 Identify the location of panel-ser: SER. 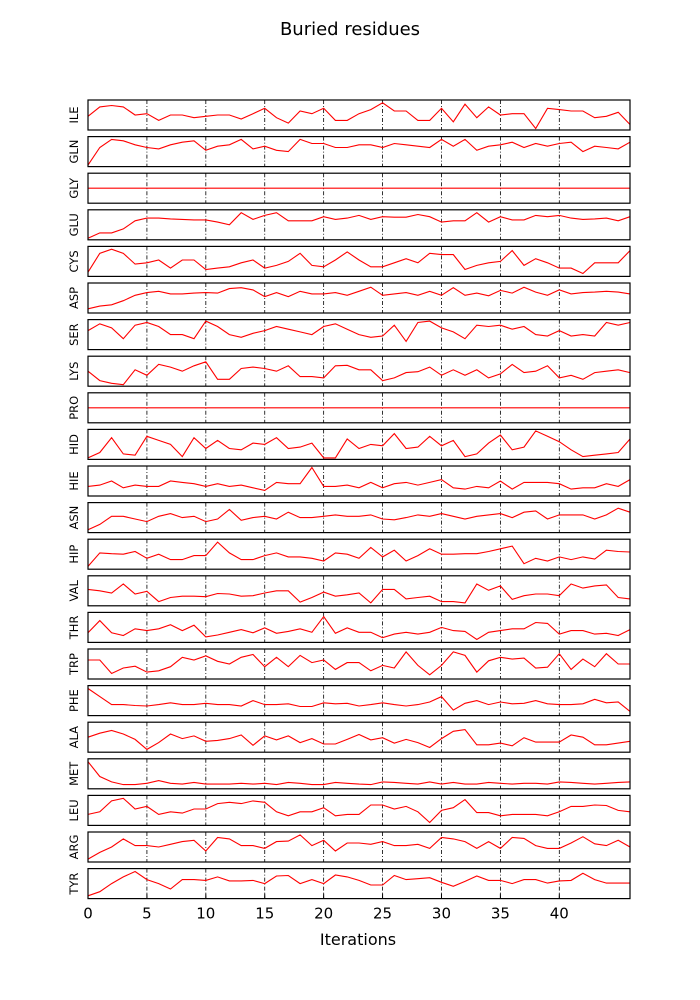
(349, 335).